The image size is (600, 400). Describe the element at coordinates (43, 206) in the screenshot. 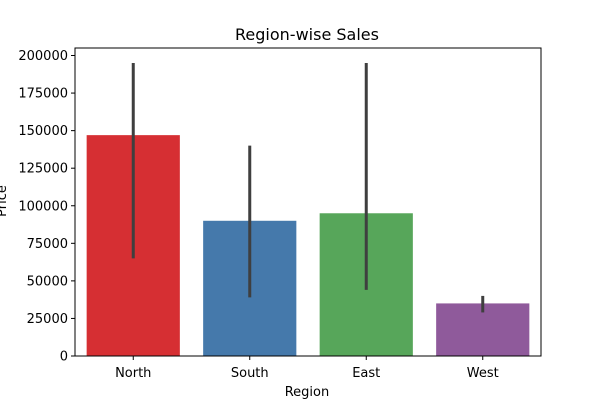

I see `y-tick-label: 100000` at that location.